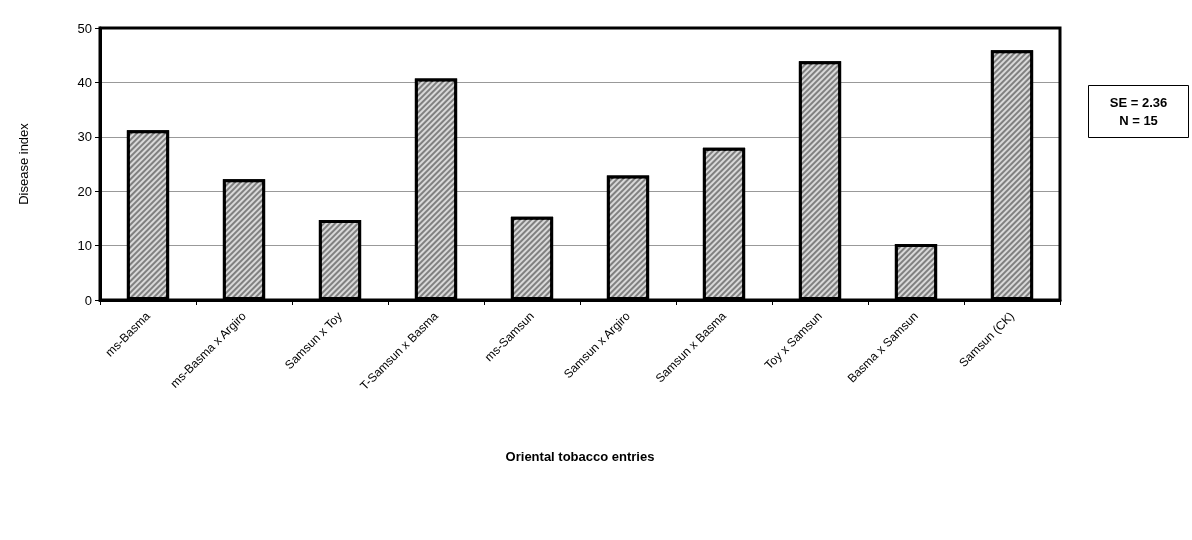 Image resolution: width=1192 pixels, height=540 pixels. What do you see at coordinates (84, 246) in the screenshot?
I see `y-tick-label: 10` at bounding box center [84, 246].